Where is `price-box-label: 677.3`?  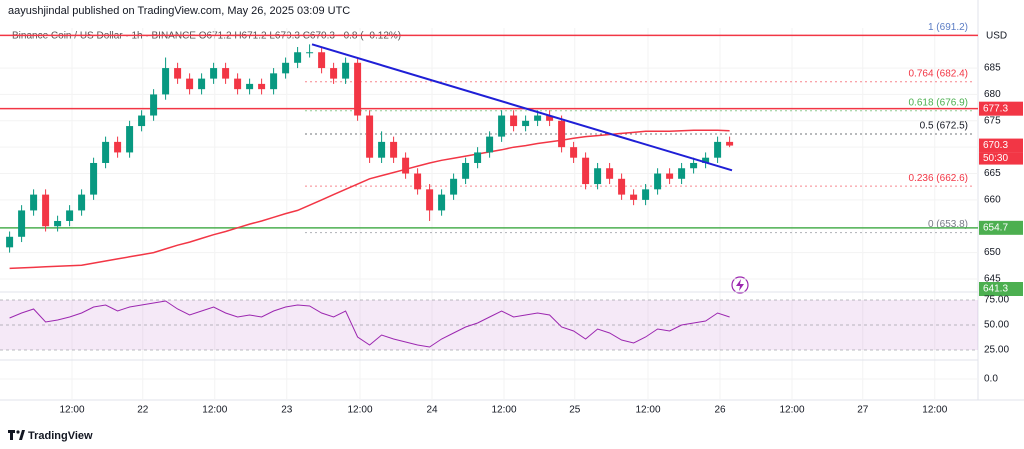 price-box-label: 677.3 is located at coordinates (995, 108).